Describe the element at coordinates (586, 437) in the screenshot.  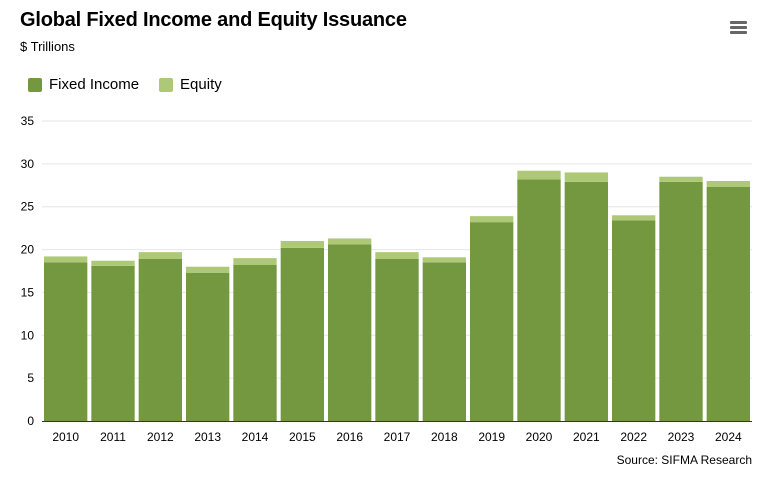
I see `x-tick-label: 2021` at that location.